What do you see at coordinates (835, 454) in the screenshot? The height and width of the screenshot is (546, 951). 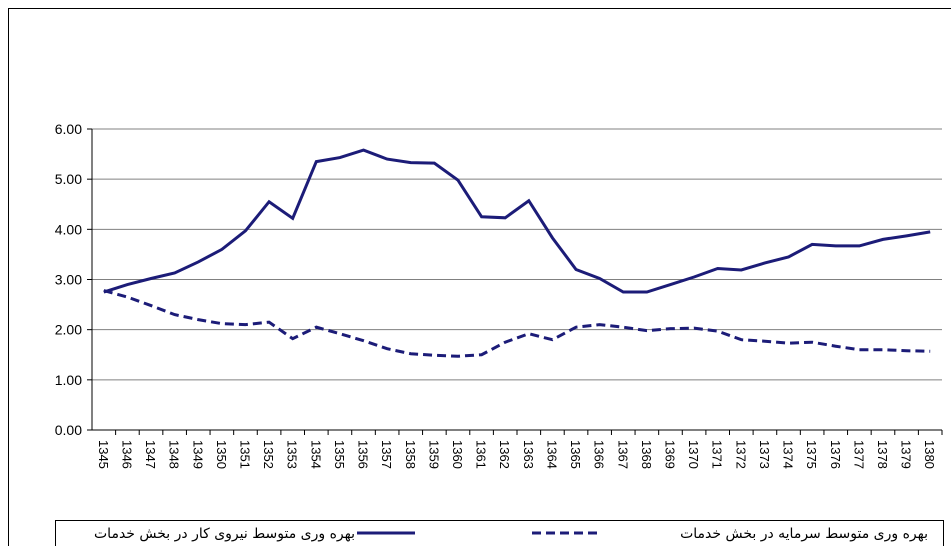 I see `x-tick-label: 1376` at bounding box center [835, 454].